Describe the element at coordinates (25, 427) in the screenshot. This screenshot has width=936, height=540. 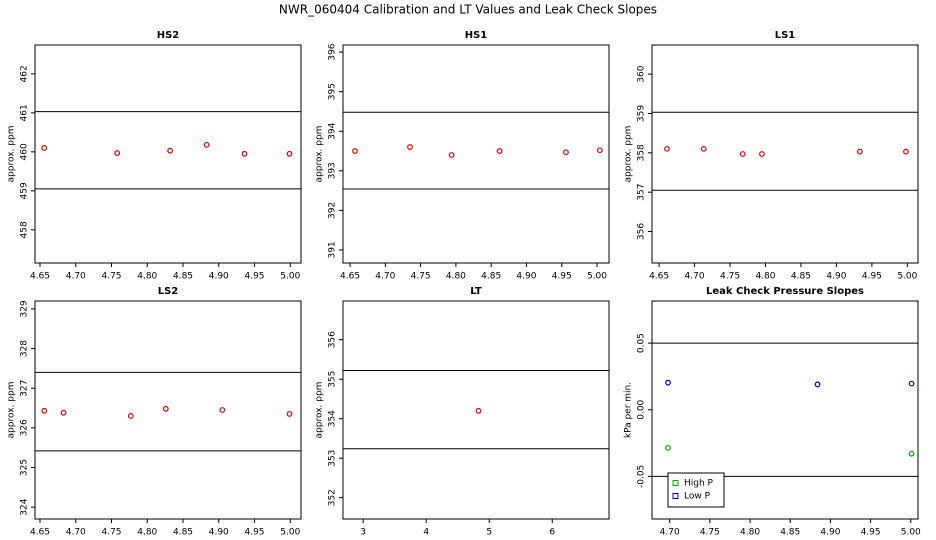
I see `y-tick-label: 326` at that location.